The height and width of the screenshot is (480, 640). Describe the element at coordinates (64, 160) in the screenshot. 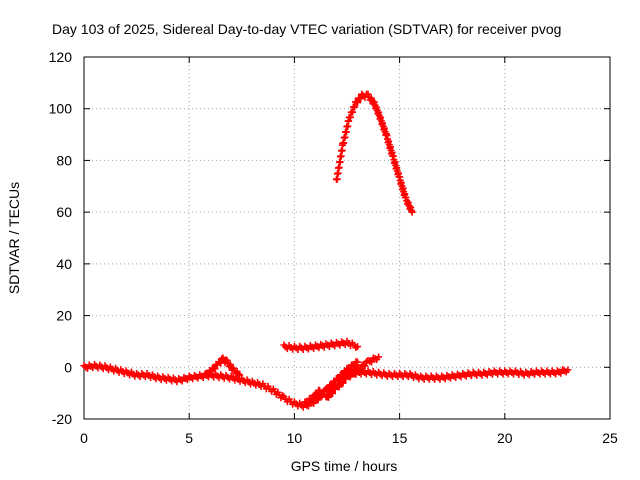

I see `y-tick-label: 80` at that location.